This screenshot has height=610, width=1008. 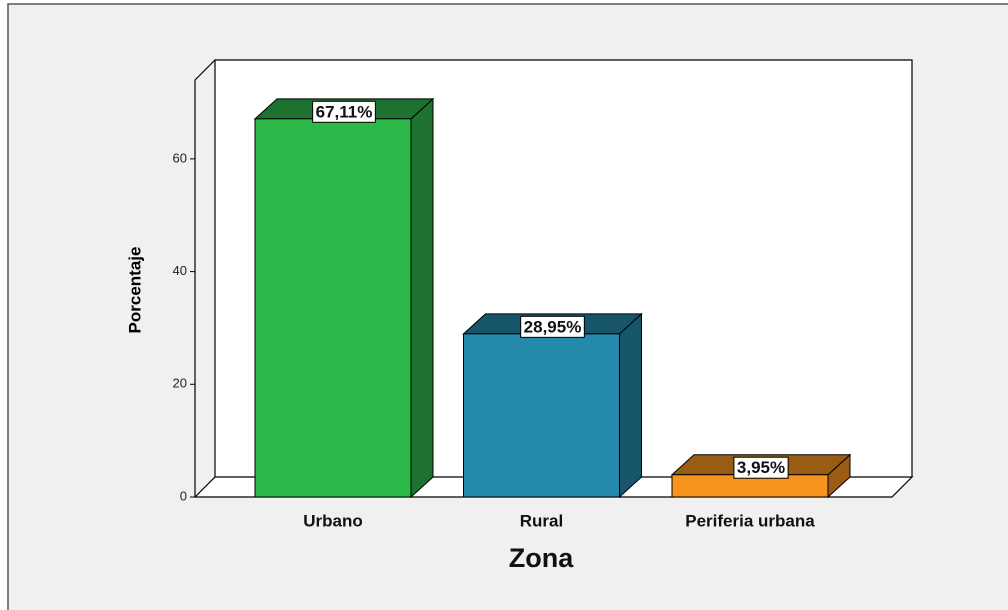 I want to click on x-tick-label: Periferia urbana, so click(x=750, y=520).